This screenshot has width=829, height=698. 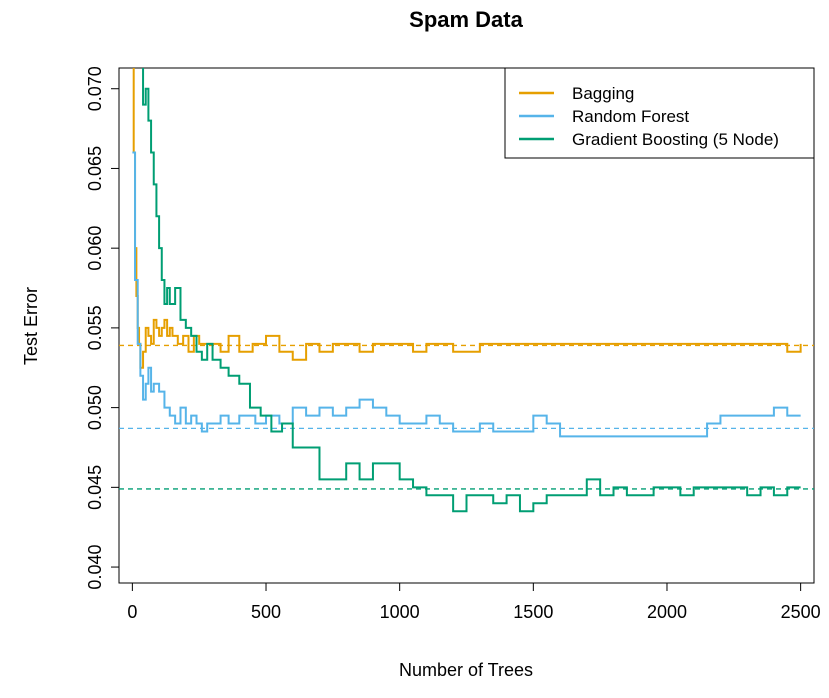 I want to click on y-axis-label: Test Error, so click(x=31, y=326).